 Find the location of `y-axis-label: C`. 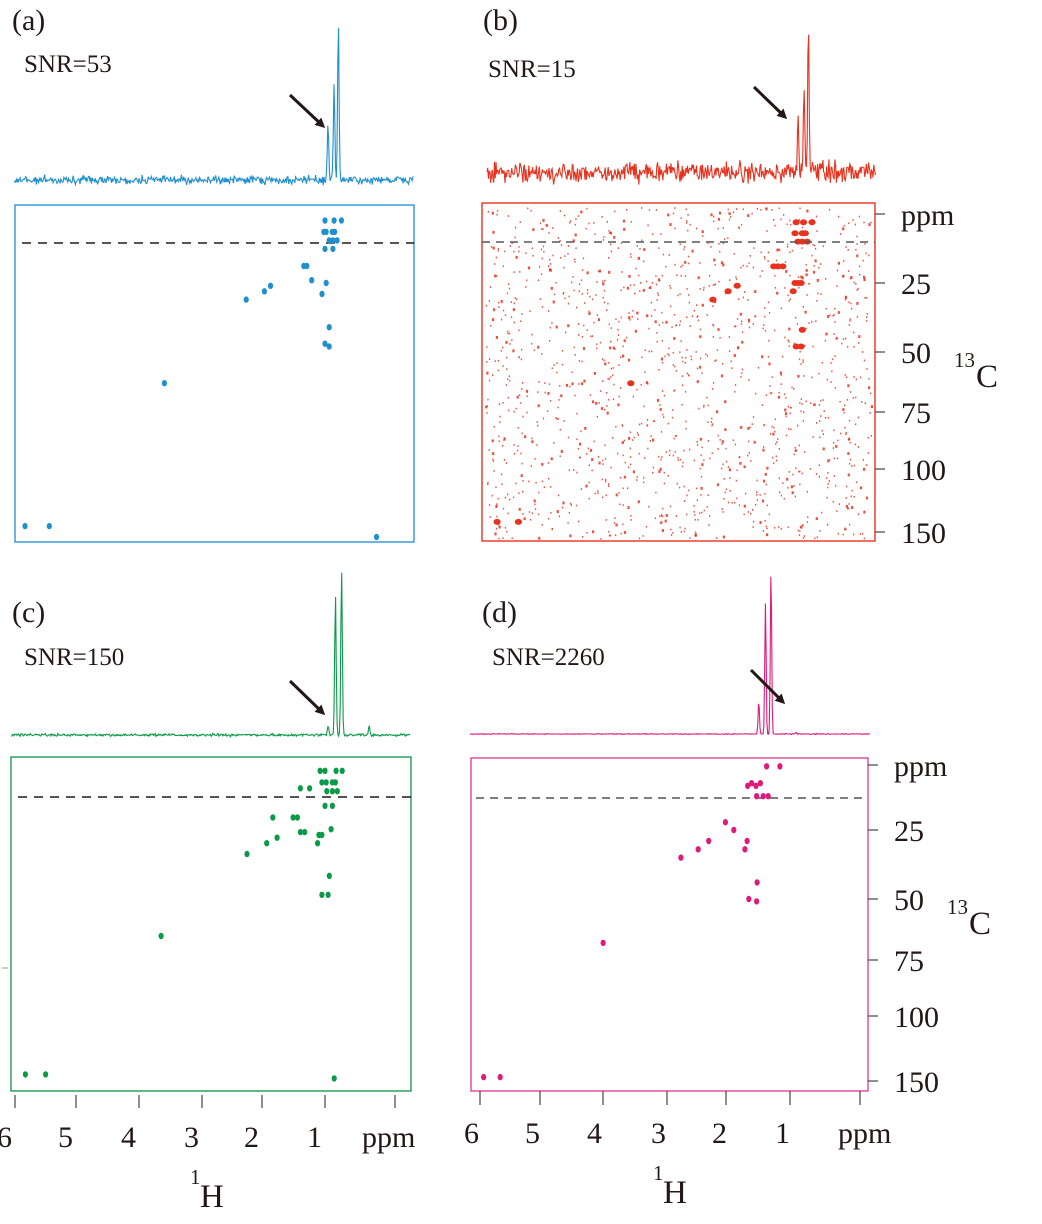

y-axis-label: C is located at coordinates (980, 924).